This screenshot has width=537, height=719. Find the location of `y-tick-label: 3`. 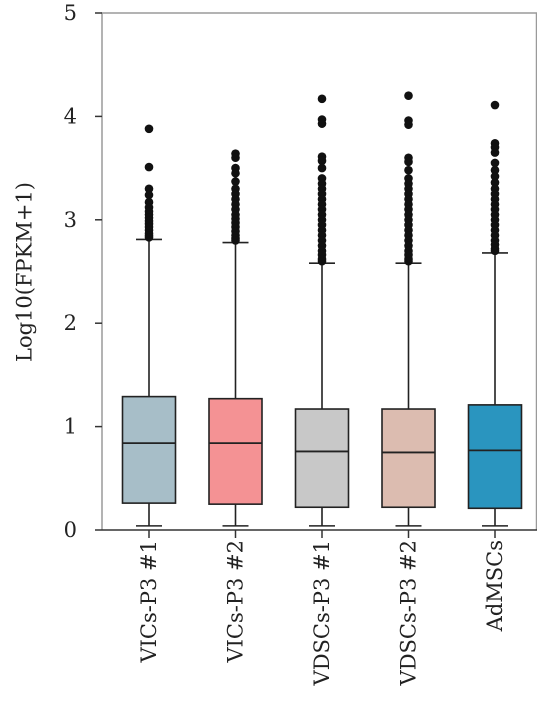

y-tick-label: 3 is located at coordinates (70, 220).